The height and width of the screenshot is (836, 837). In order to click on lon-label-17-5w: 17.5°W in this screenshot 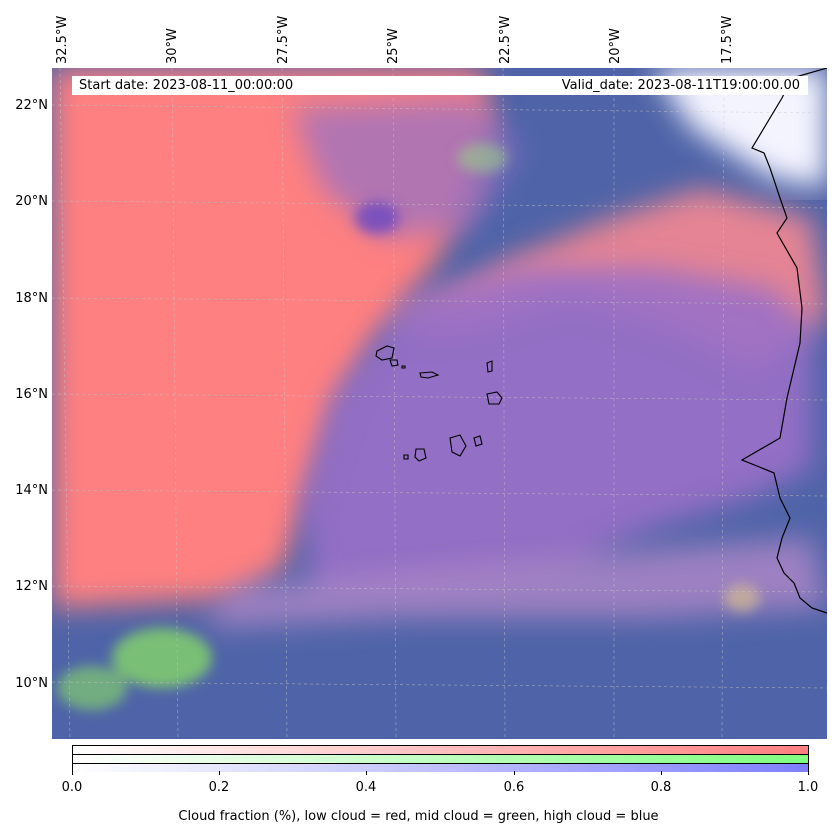, I will do `click(727, 39)`.